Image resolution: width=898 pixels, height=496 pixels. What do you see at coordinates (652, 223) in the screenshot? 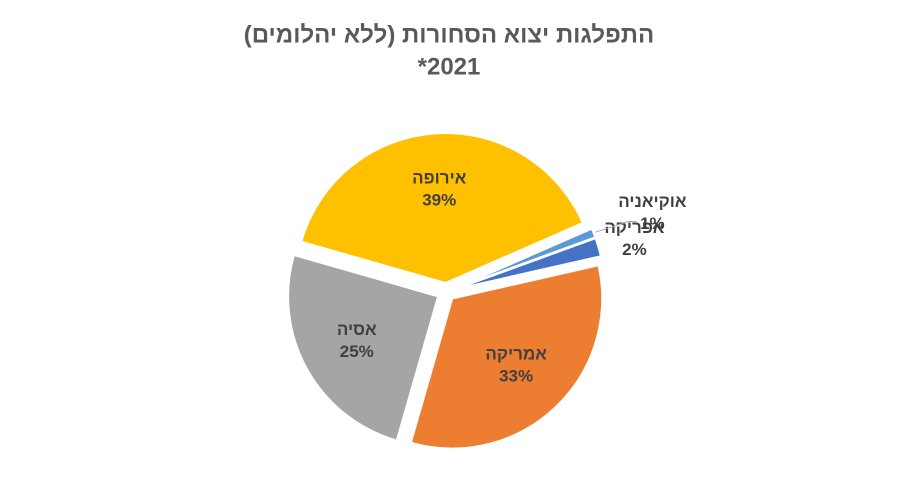
I see `data-label-value: 1%` at bounding box center [652, 223].